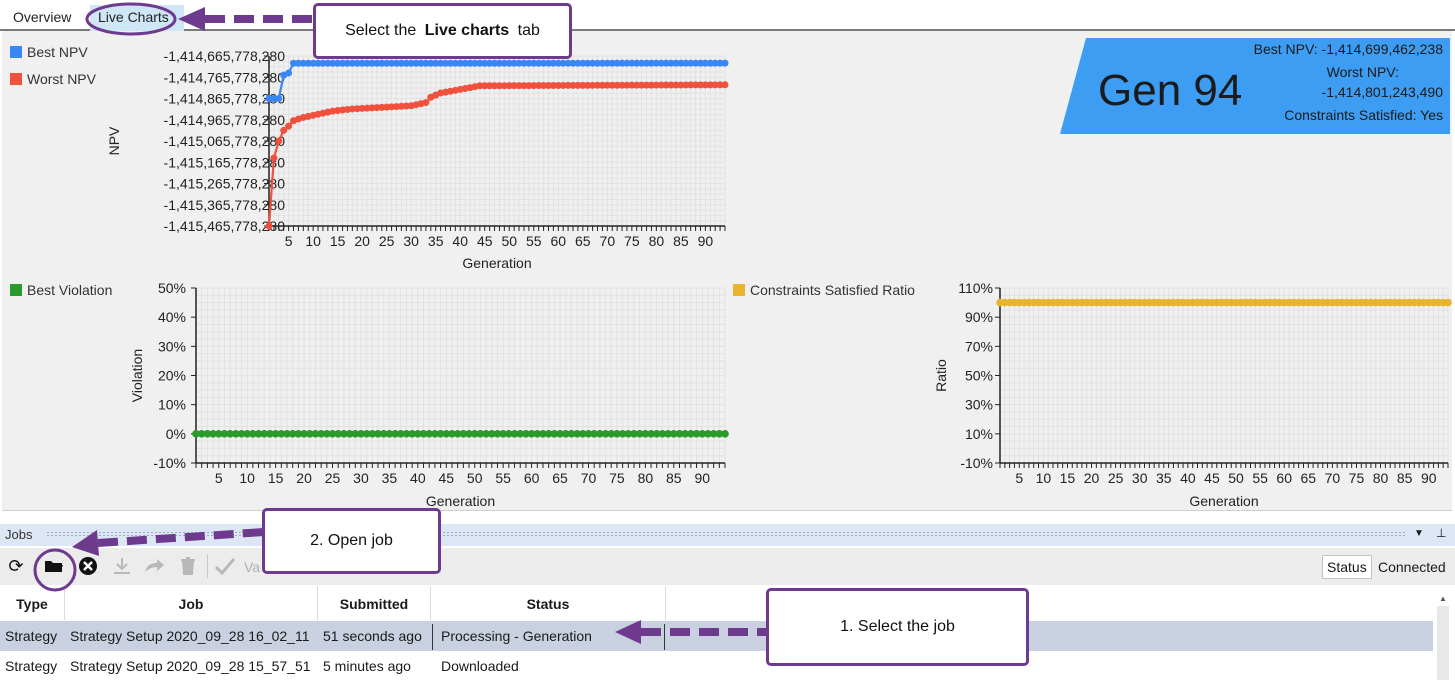 Image resolution: width=1455 pixels, height=680 pixels. Describe the element at coordinates (516, 636) in the screenshot. I see `cell-status: Processing - Generation` at that location.